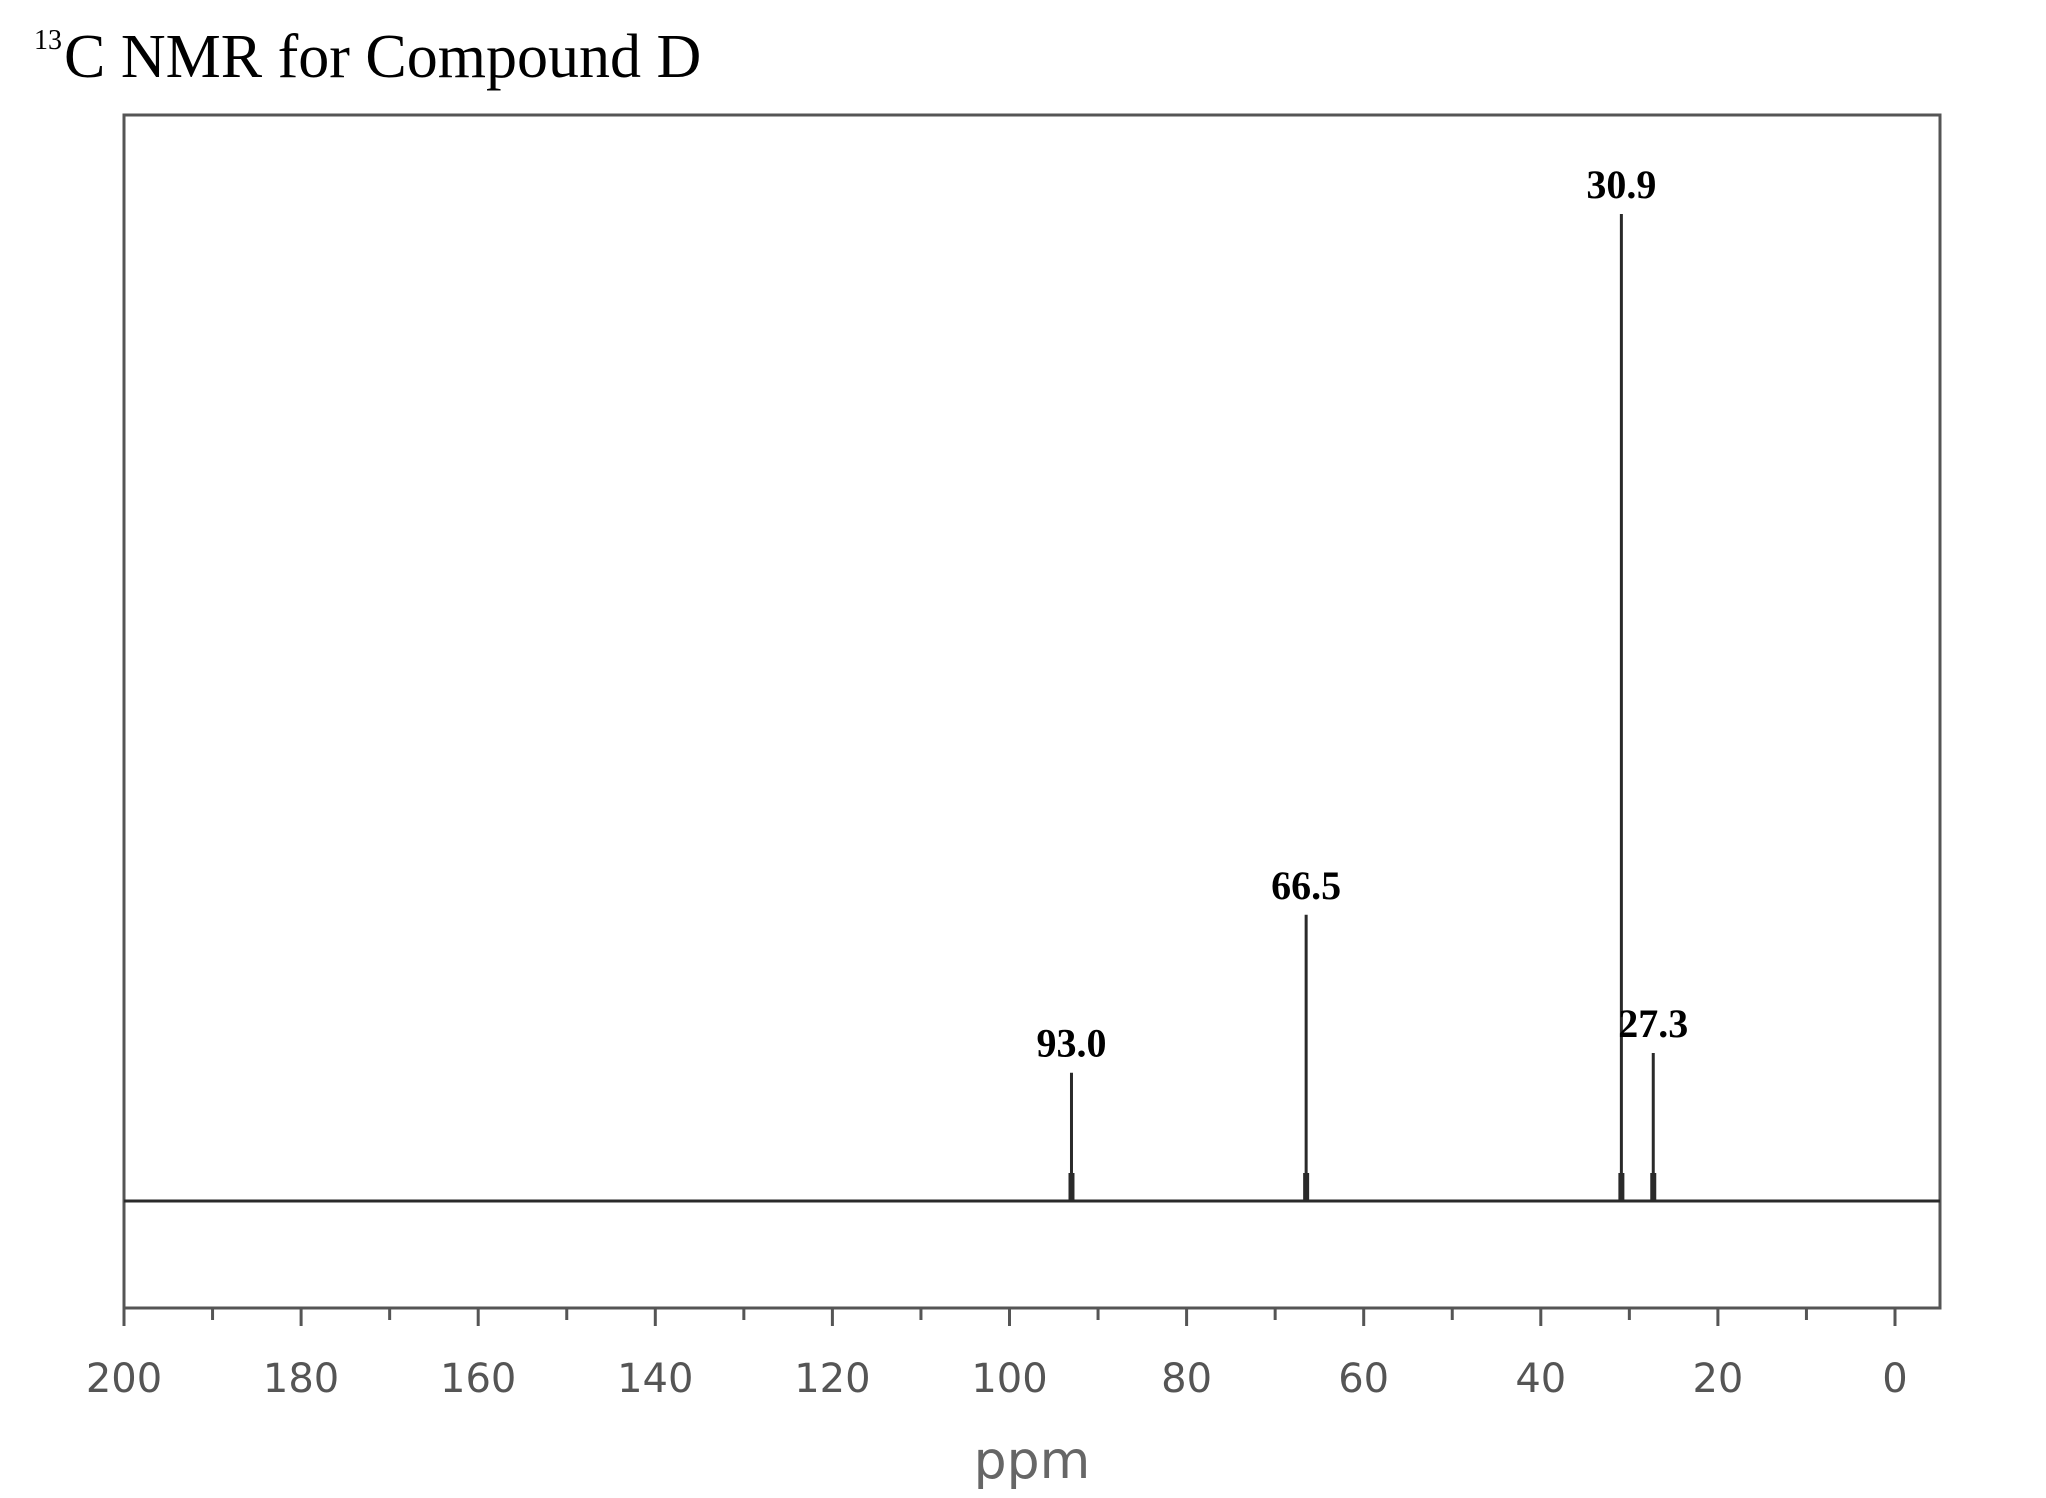 Image resolution: width=2046 pixels, height=1498 pixels. I want to click on x-axis-title: ppm, so click(1032, 1461).